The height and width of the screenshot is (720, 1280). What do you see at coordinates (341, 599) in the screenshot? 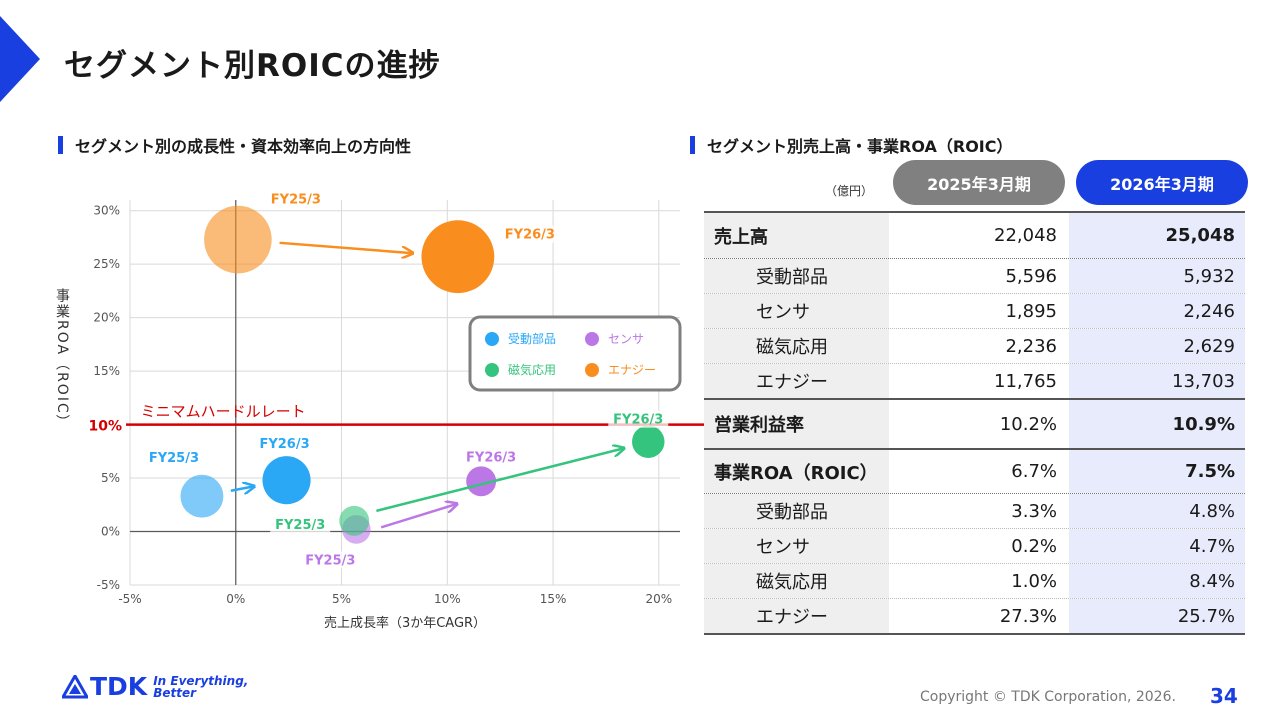
I see `x-tick-label: 5%` at bounding box center [341, 599].